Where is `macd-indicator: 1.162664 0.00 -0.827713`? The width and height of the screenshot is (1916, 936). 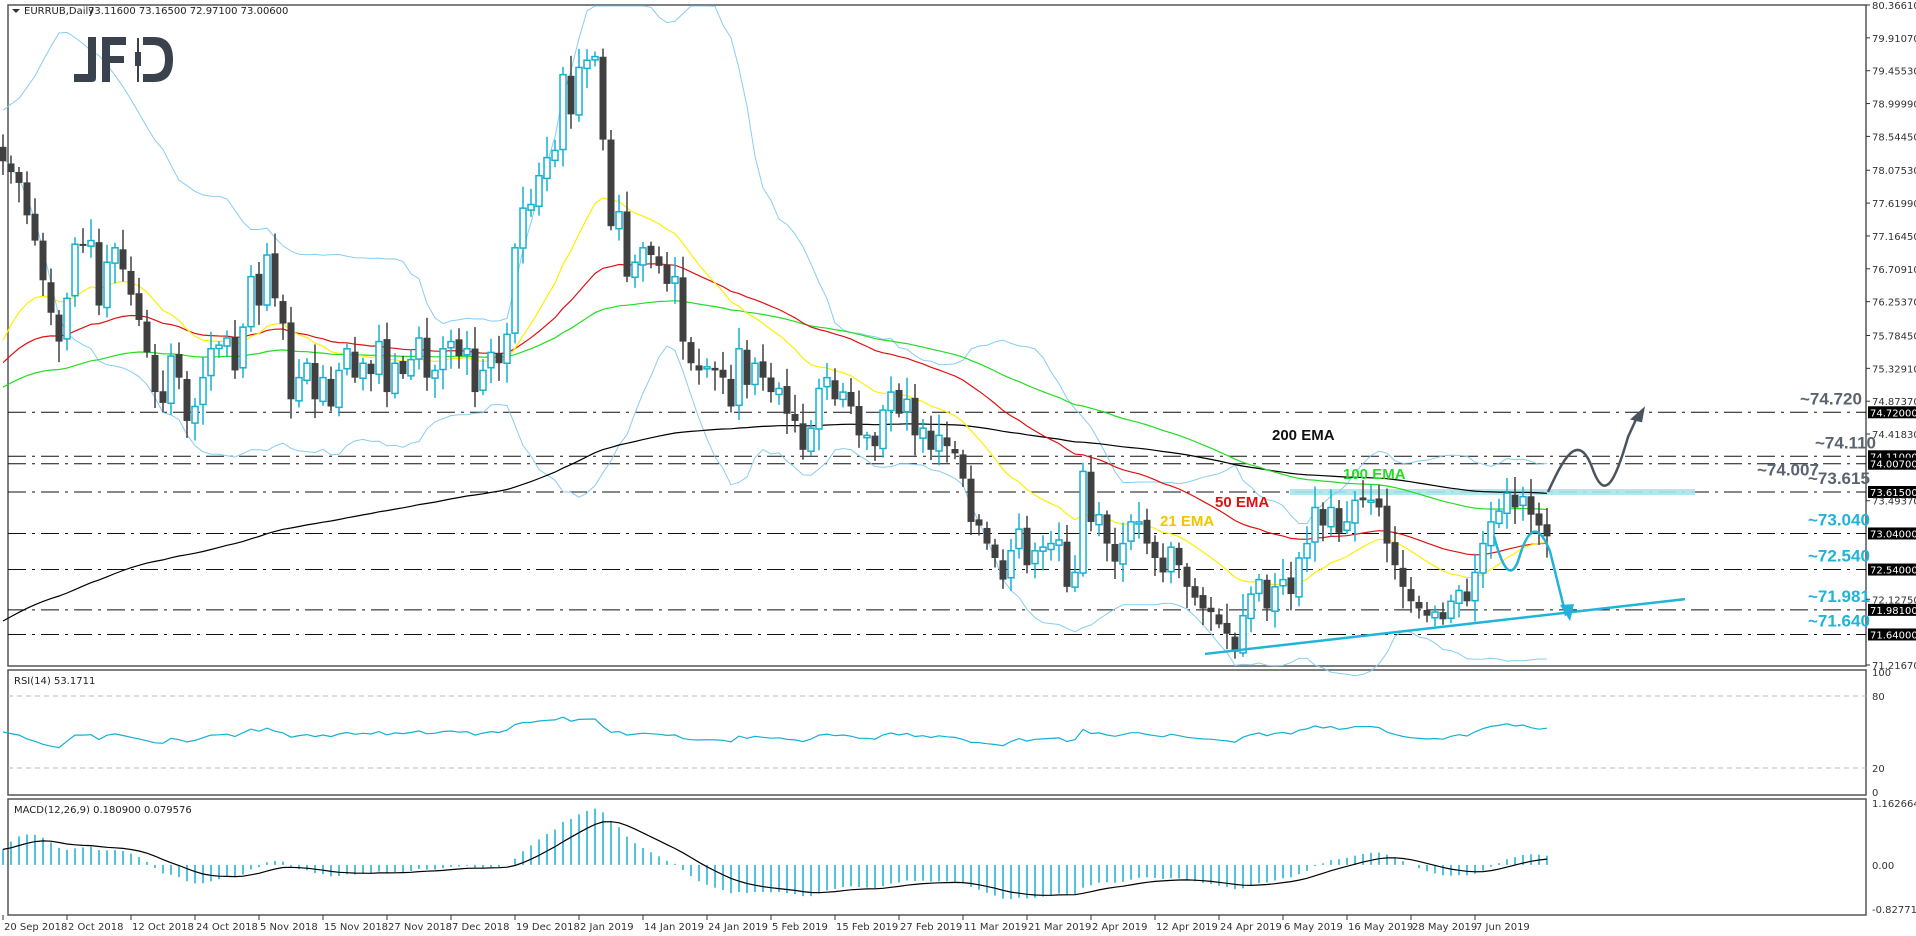 macd-indicator: 1.162664 0.00 -0.827713 is located at coordinates (959, 857).